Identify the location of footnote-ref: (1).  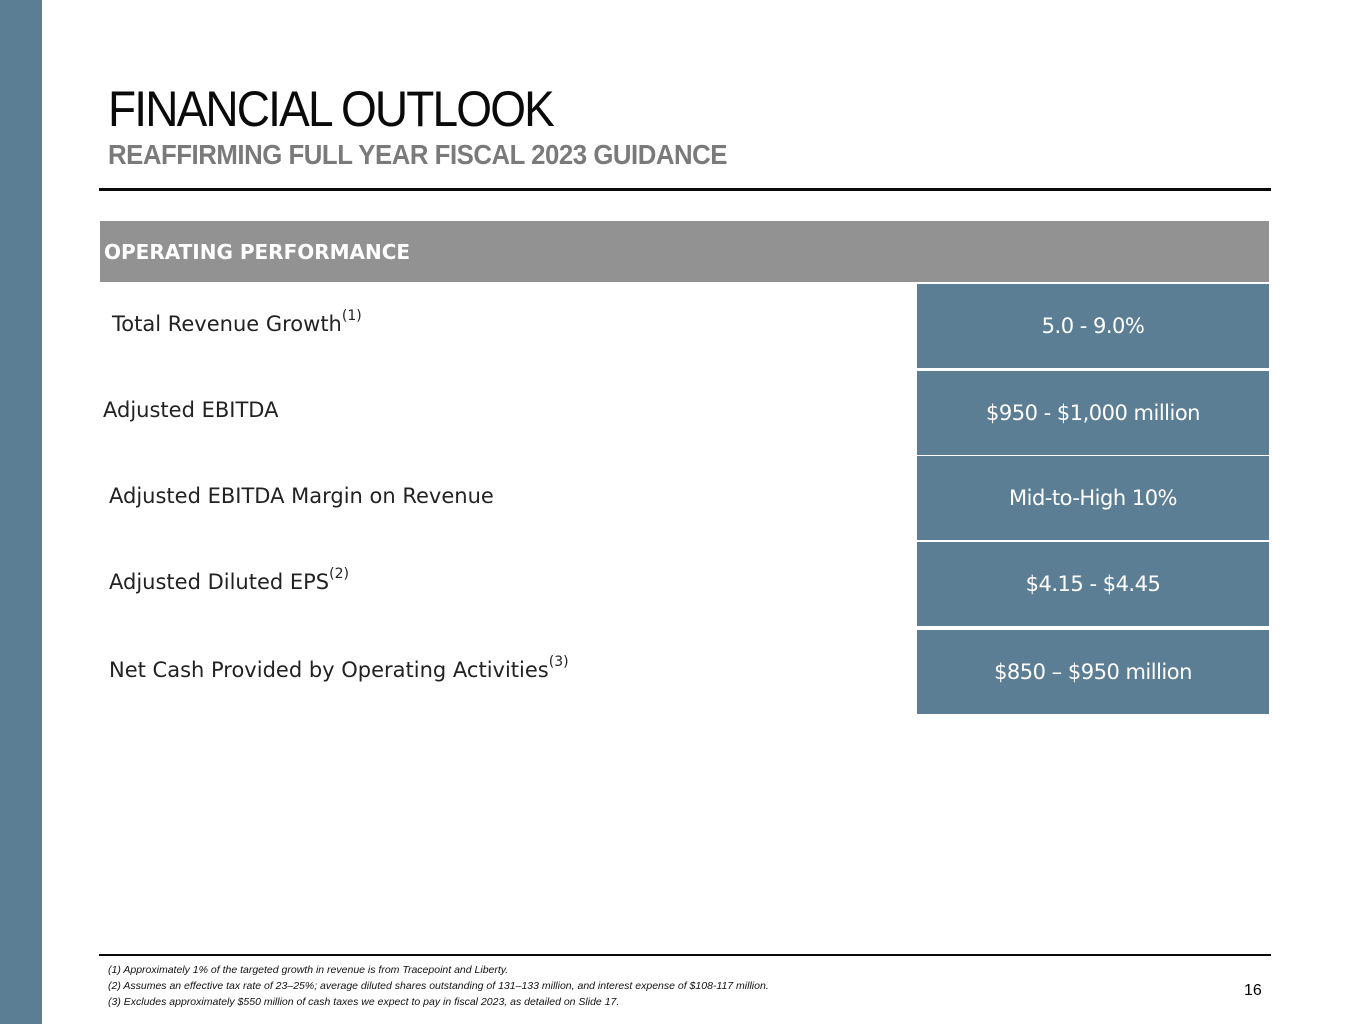
(351, 316).